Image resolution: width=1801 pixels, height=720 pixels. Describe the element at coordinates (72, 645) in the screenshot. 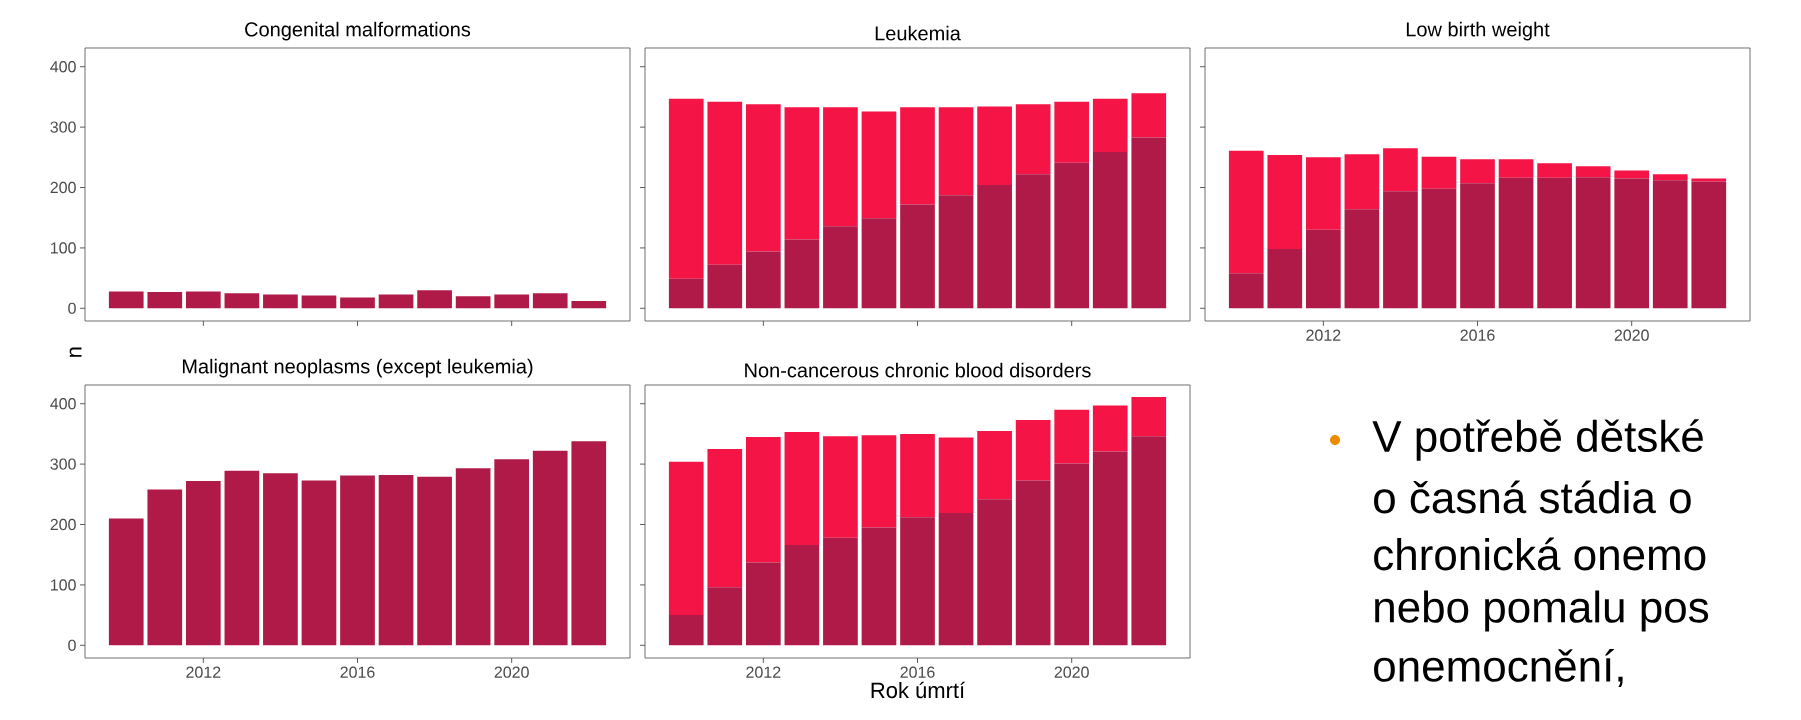

I see `y-tick-label: 0` at that location.